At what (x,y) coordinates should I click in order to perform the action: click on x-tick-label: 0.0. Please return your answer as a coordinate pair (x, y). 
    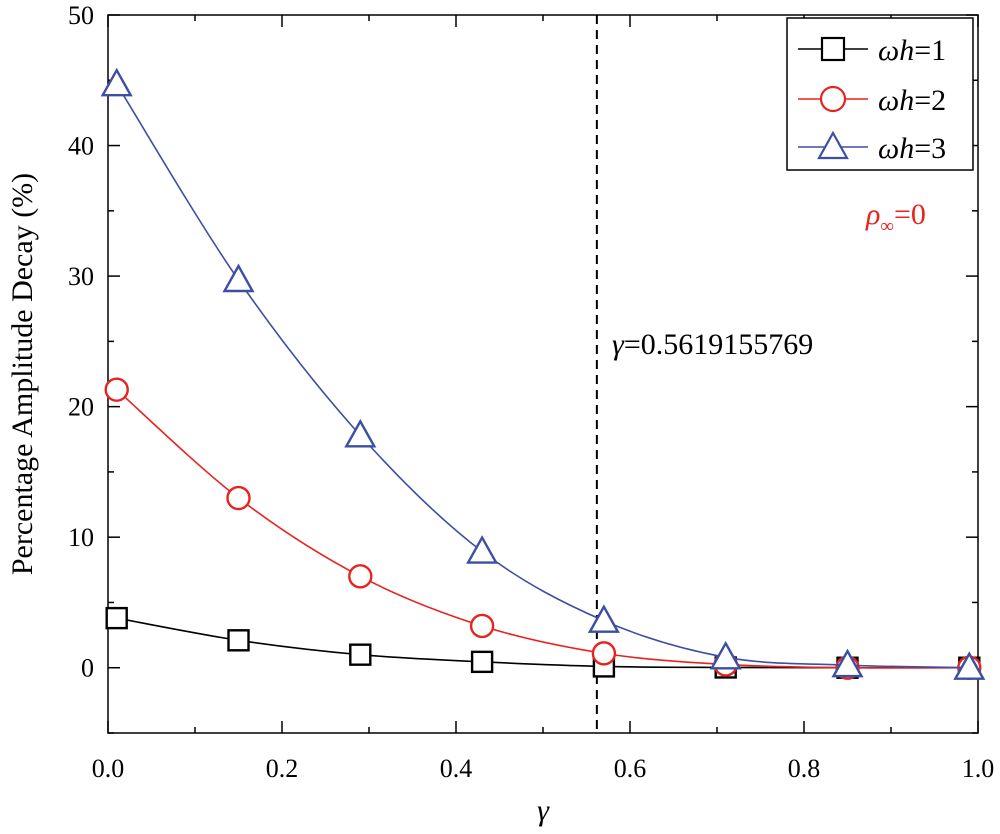
    Looking at the image, I should click on (108, 768).